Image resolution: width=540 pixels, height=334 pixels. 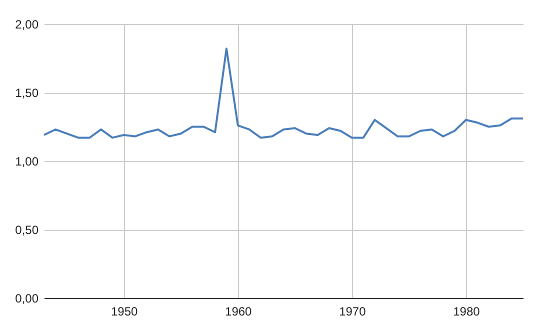 What do you see at coordinates (238, 311) in the screenshot?
I see `x-tick-label: 1960` at bounding box center [238, 311].